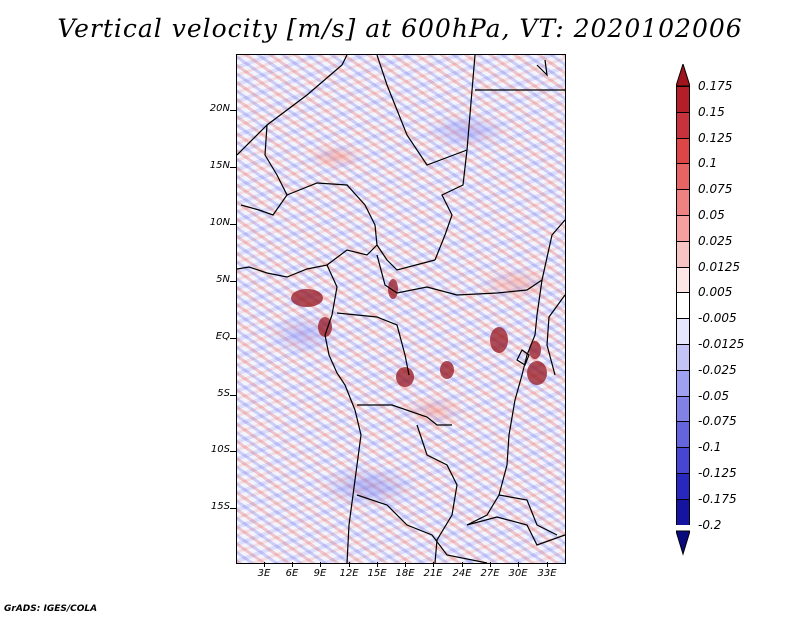  What do you see at coordinates (490, 573) in the screenshot?
I see `lon-tick-label: 27E` at bounding box center [490, 573].